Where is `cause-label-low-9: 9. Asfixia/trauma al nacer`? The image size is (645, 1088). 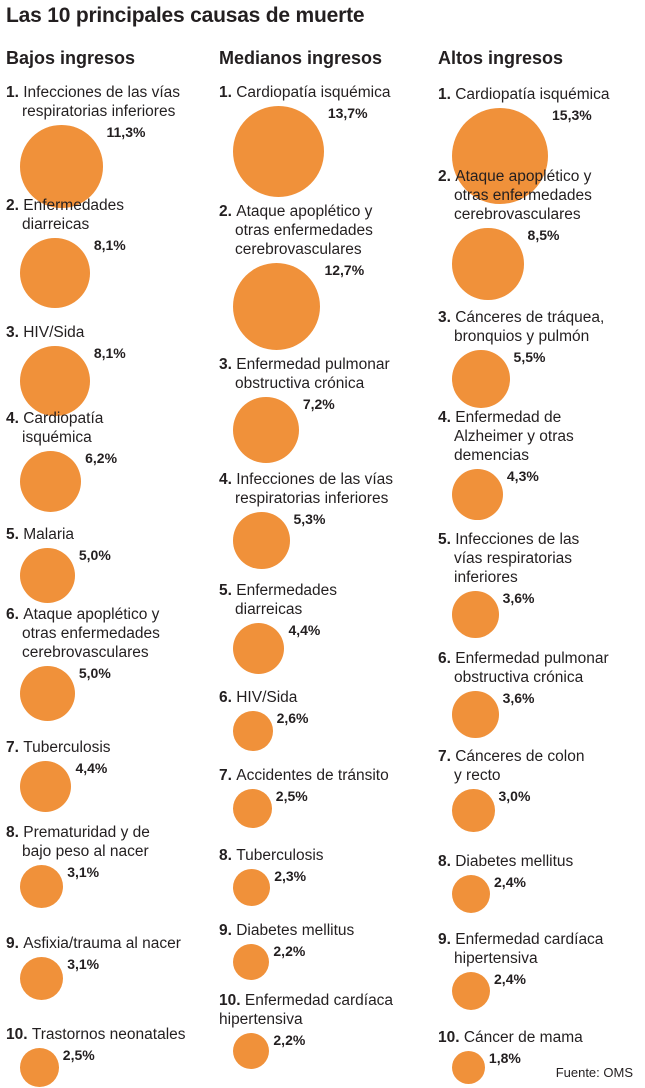
cause-label-low-9: 9. Asfixia/trauma al nacer is located at coordinates (93, 943).